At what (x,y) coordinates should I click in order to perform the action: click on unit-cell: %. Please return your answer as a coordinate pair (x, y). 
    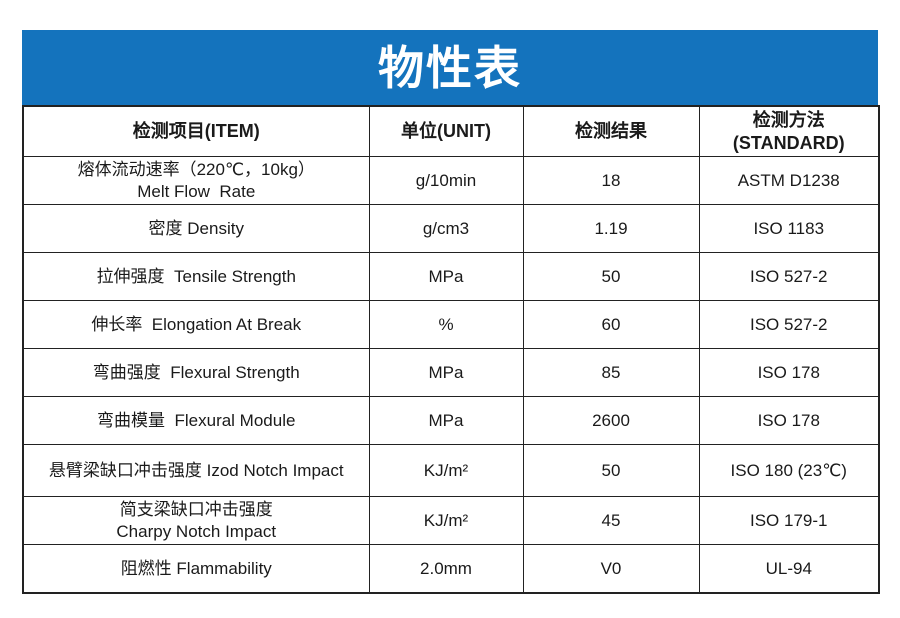
    Looking at the image, I should click on (446, 324).